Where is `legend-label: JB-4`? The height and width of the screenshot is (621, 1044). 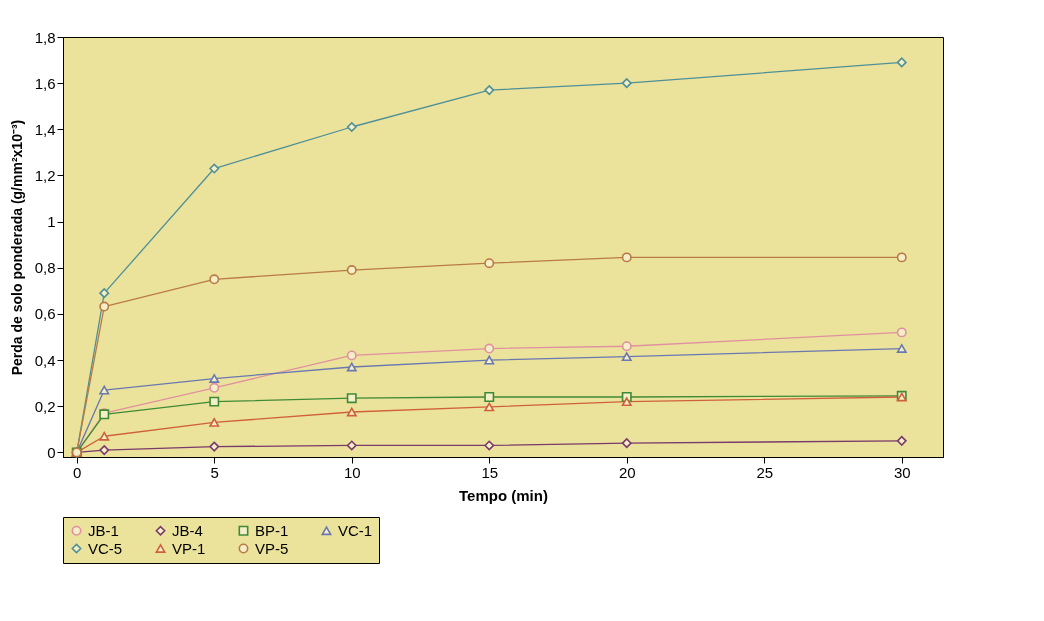 legend-label: JB-4 is located at coordinates (187, 530).